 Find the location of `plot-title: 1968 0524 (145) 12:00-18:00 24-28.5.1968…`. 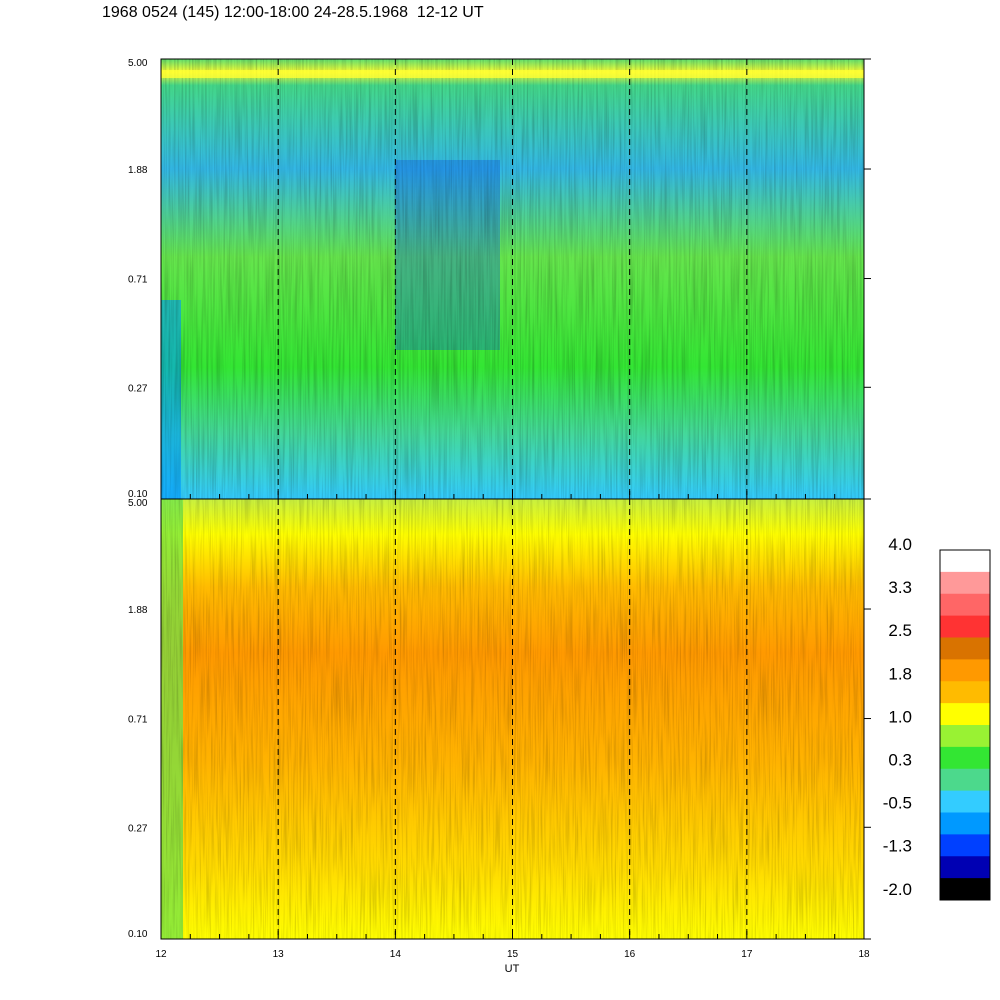

plot-title: 1968 0524 (145) 12:00-18:00 24-28.5.1968… is located at coordinates (293, 12).